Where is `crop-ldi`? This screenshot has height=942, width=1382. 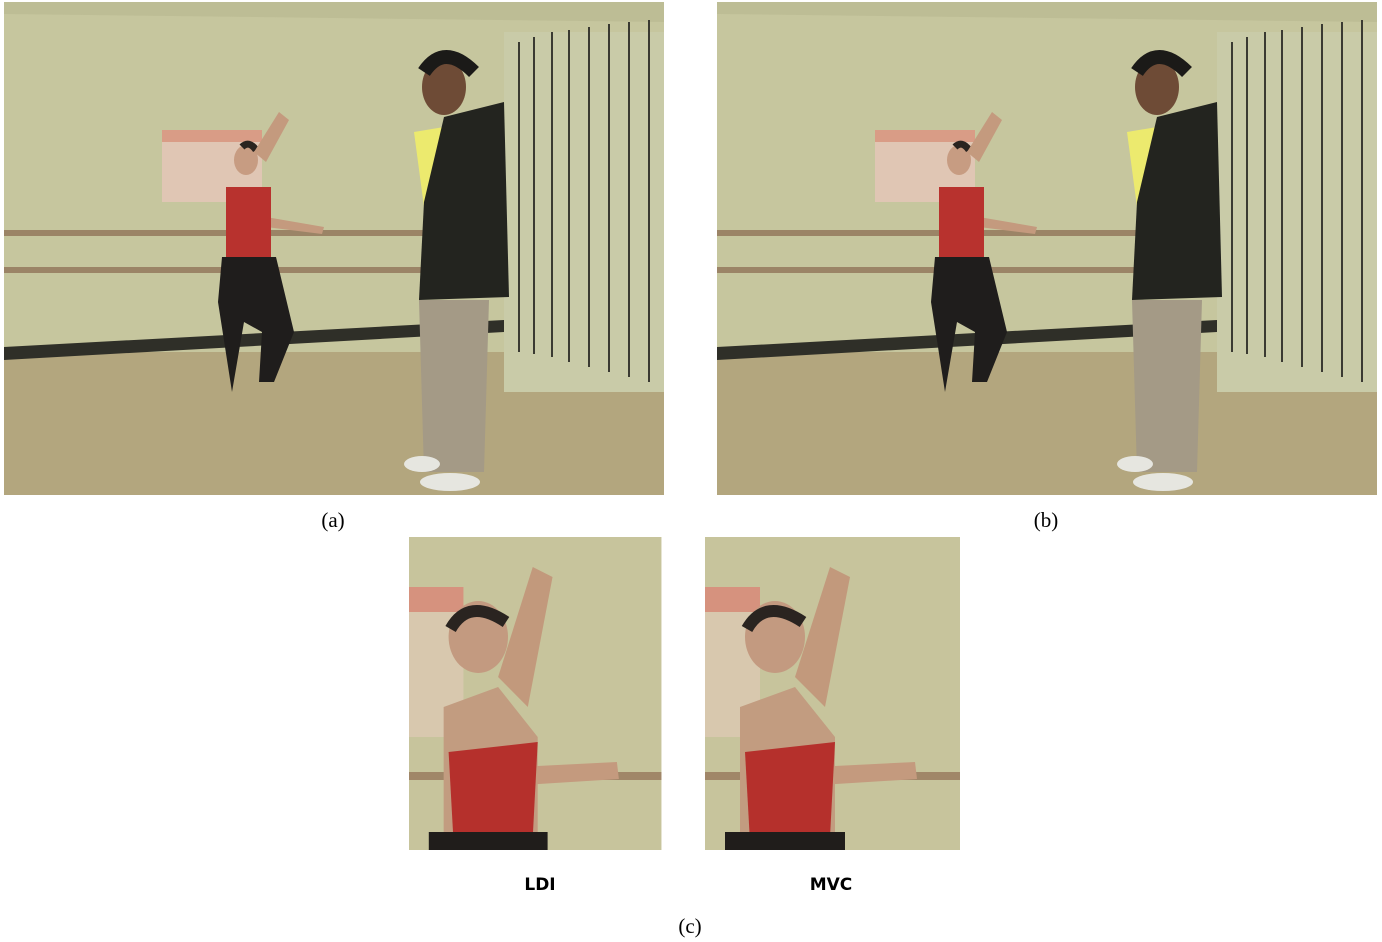
crop-ldi is located at coordinates (535, 693).